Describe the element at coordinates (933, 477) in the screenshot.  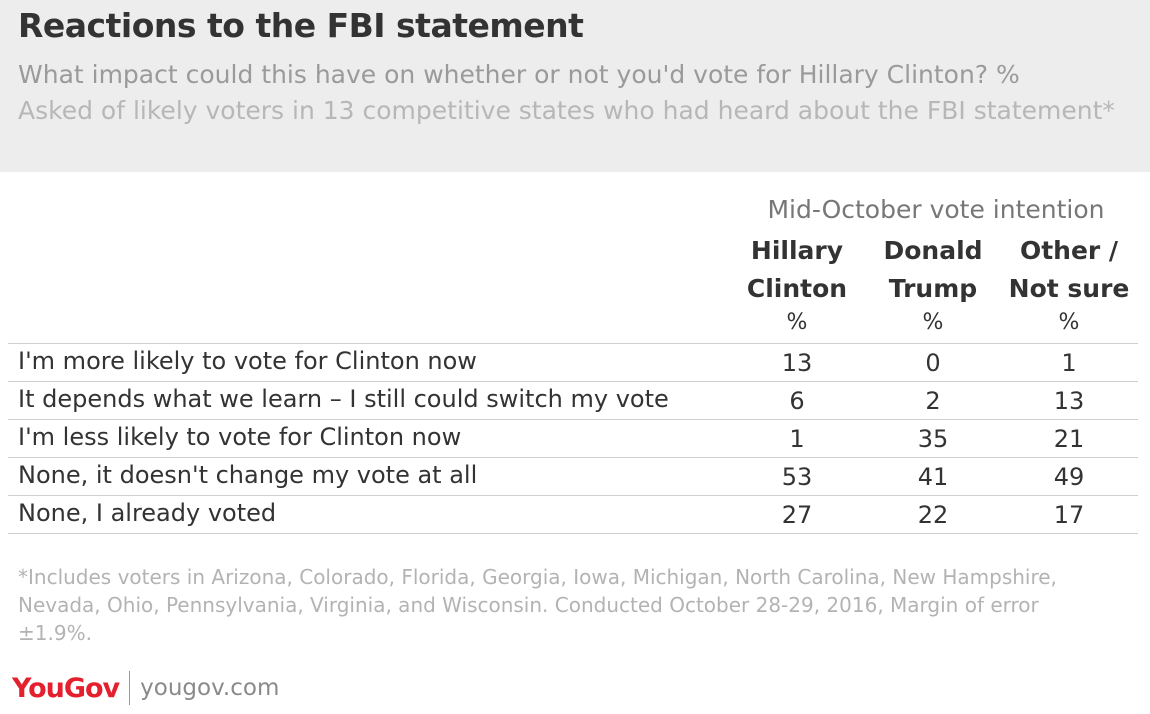
I see `cell-trump: 41` at that location.